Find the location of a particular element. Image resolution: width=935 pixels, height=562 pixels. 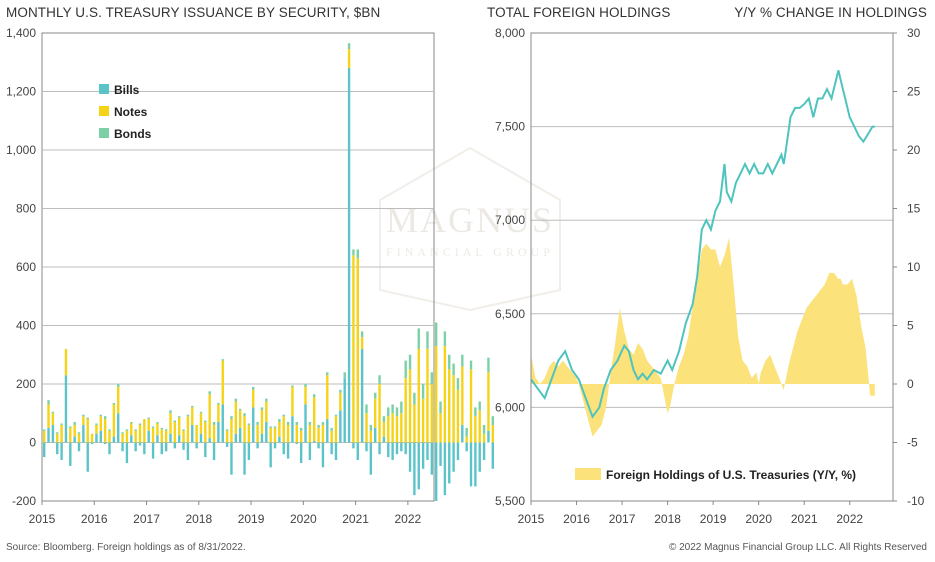

y-tick-label: 800 is located at coordinates (26, 209).